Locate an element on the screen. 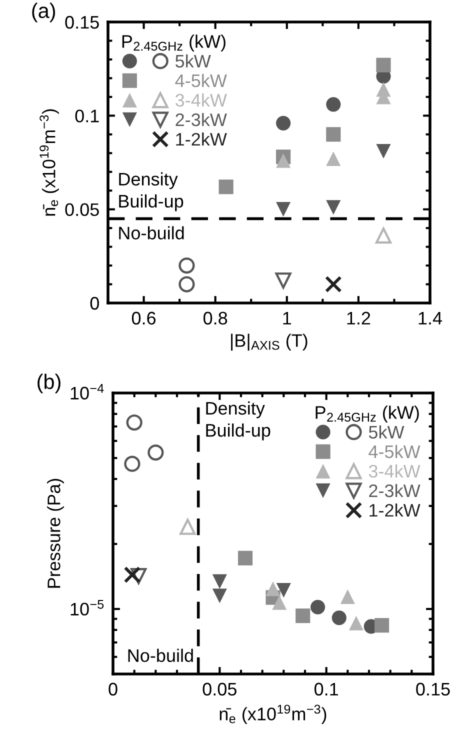 The height and width of the screenshot is (738, 458). y-tick-label: 0.15 is located at coordinates (82, 22).